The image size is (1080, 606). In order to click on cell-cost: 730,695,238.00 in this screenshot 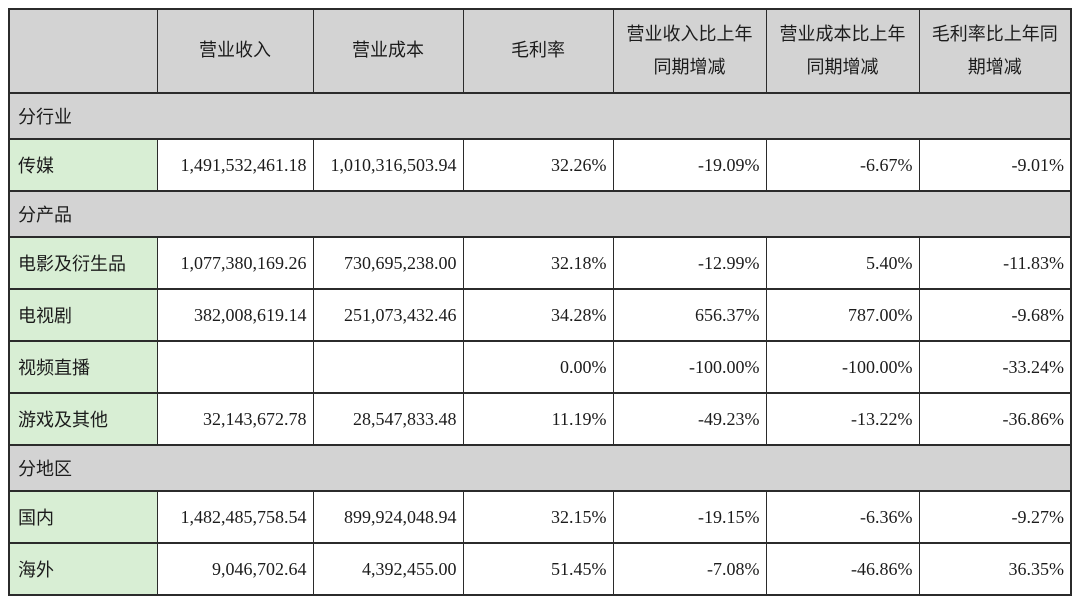, I will do `click(388, 263)`.